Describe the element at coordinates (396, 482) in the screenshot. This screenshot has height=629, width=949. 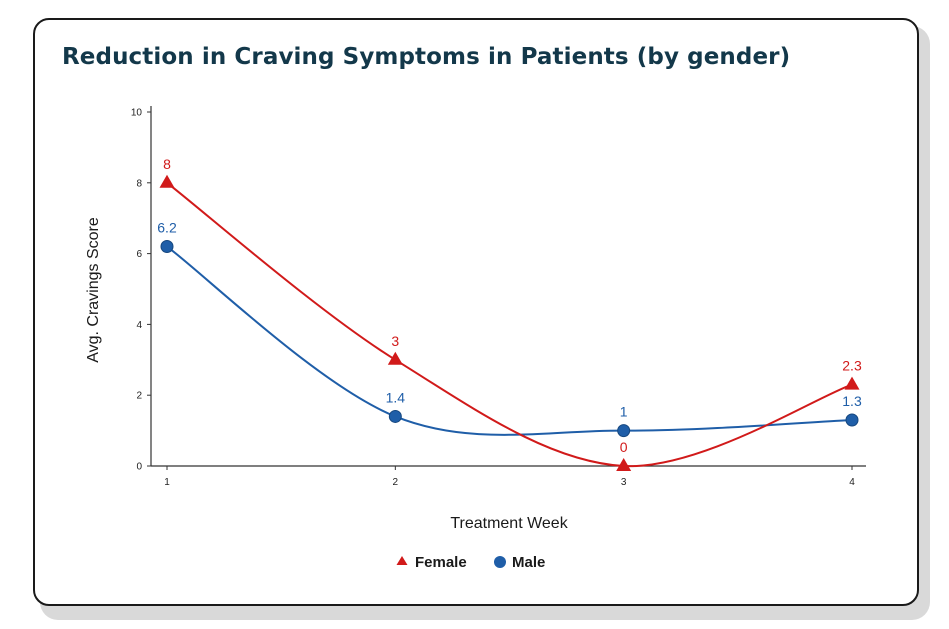
I see `x-tick-label: 2` at that location.